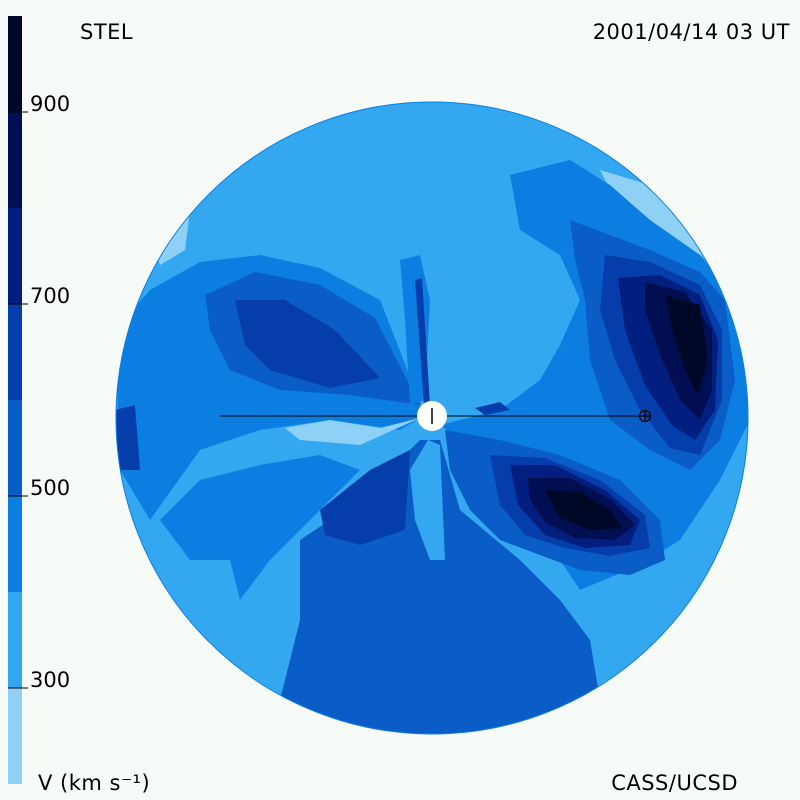 The height and width of the screenshot is (800, 800). What do you see at coordinates (674, 783) in the screenshot?
I see `credit-label: CASS/UCSD` at bounding box center [674, 783].